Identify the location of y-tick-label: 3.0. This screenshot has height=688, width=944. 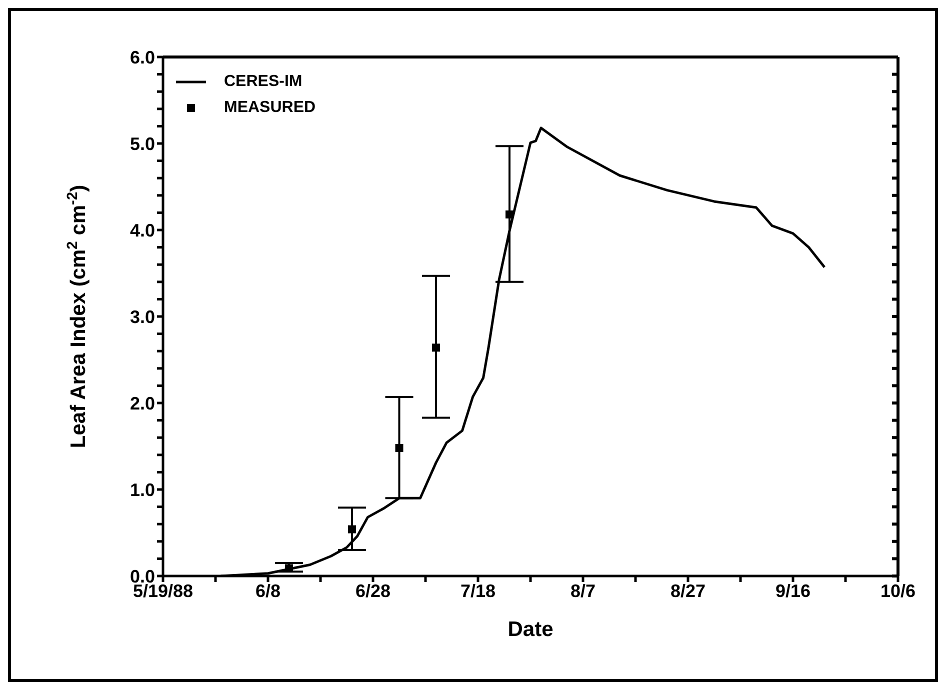
(142, 316).